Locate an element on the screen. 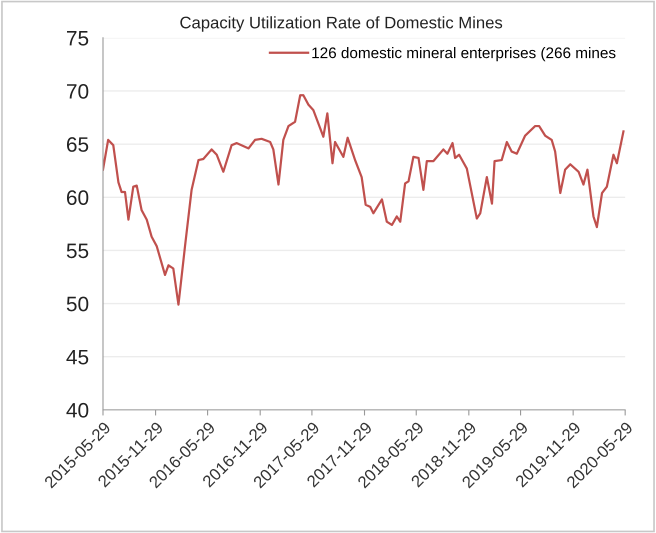 The height and width of the screenshot is (533, 656). y-tick-label: 40 is located at coordinates (77, 410).